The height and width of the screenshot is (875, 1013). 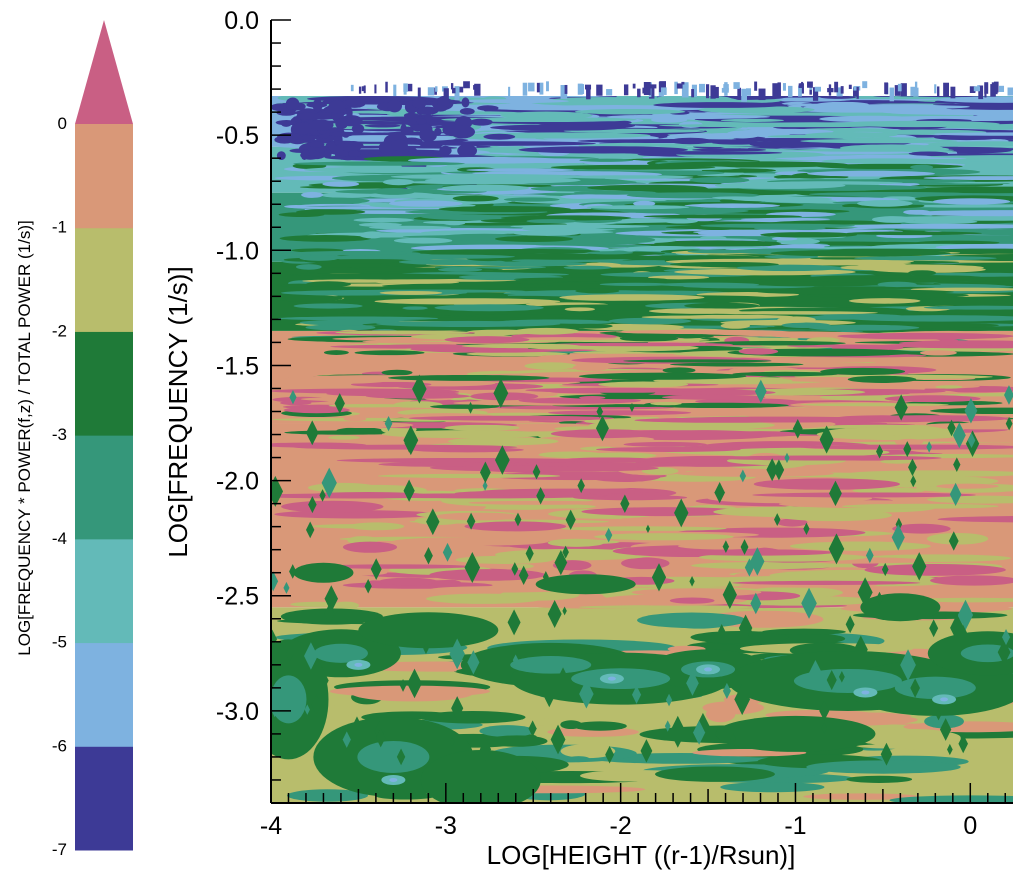 I want to click on colorbar-extend-arrow, so click(x=104, y=72).